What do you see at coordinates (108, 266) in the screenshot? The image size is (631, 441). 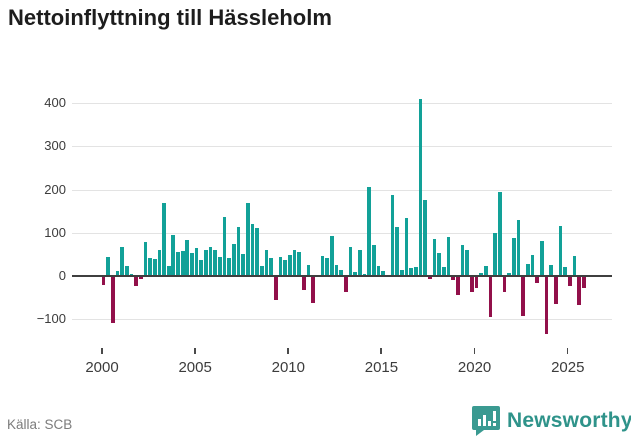 I see `bar-2000-q2` at bounding box center [108, 266].